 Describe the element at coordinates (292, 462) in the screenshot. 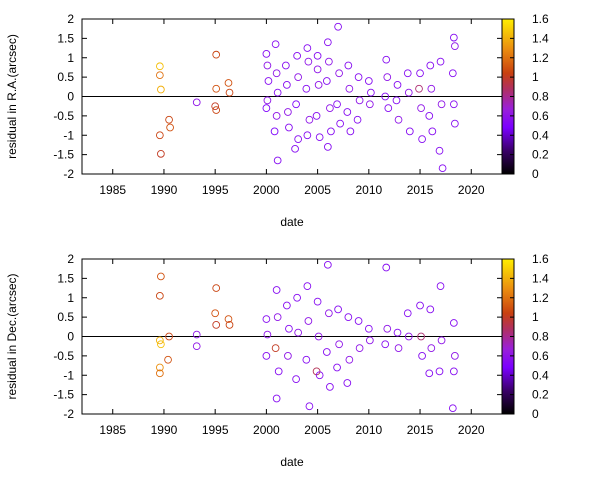

I see `x-axis-title: date` at that location.